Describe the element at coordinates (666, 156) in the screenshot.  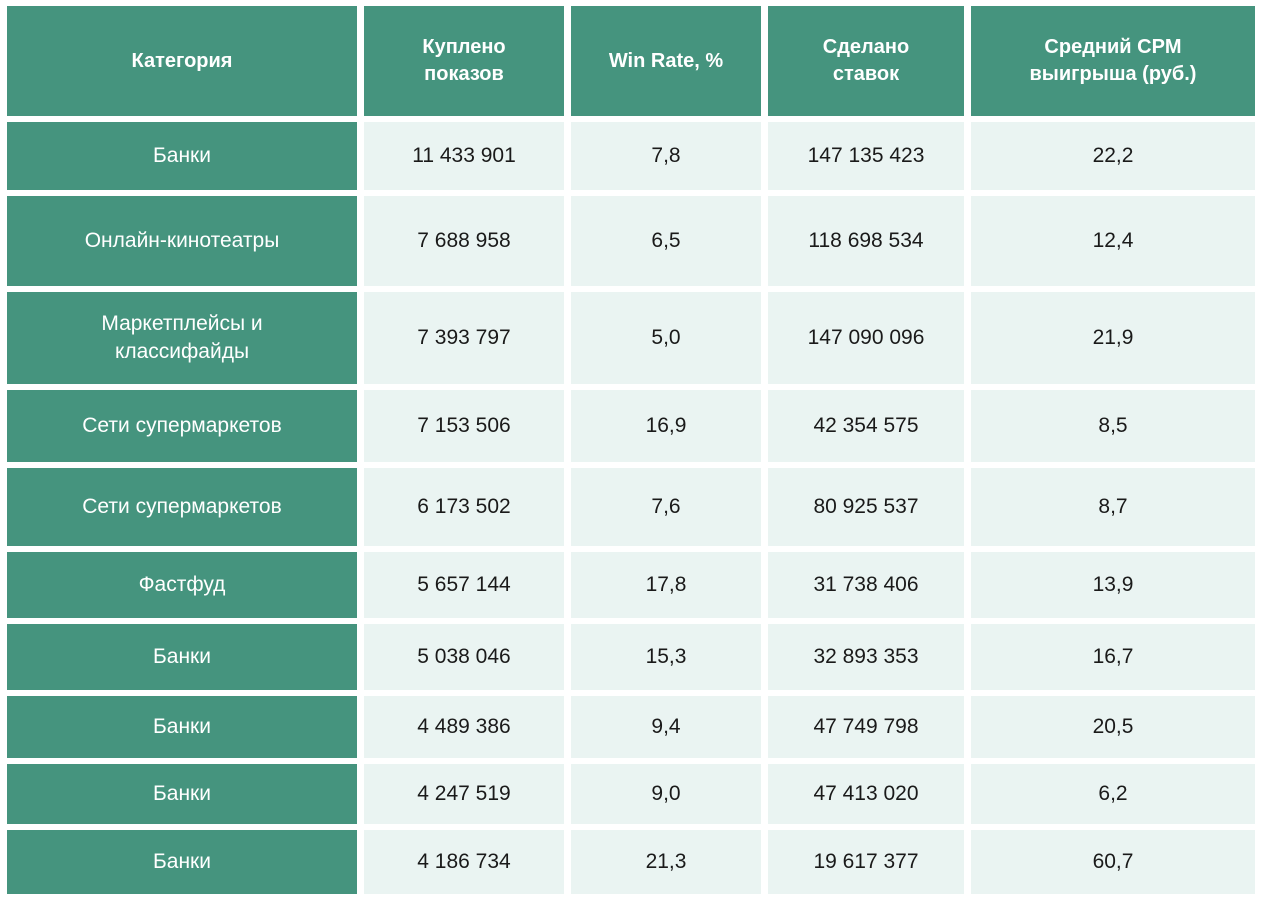
I see `win-rate-cell: 7,8` at that location.